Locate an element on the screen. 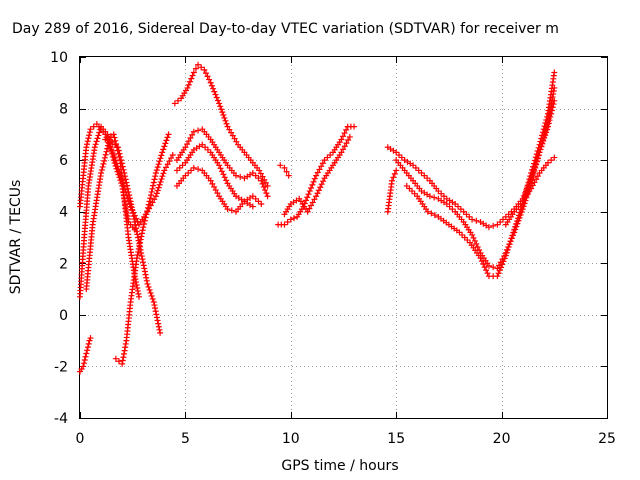  y-tick-label: 0 is located at coordinates (63, 316).